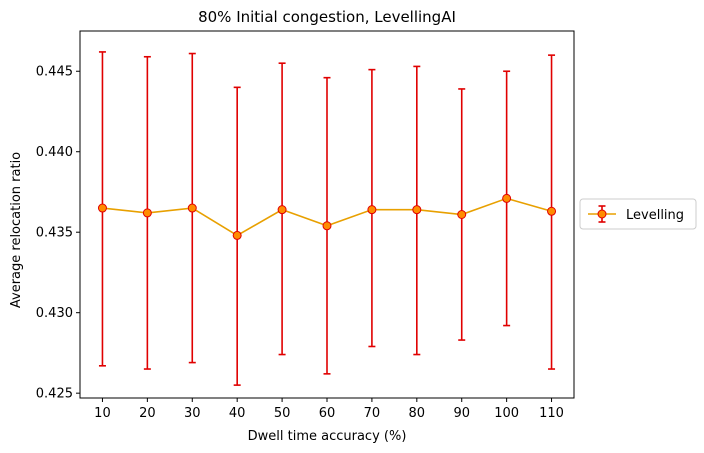 The width and height of the screenshot is (704, 453). What do you see at coordinates (327, 436) in the screenshot?
I see `x-axis-label: Dwell time accuracy (%)` at bounding box center [327, 436].